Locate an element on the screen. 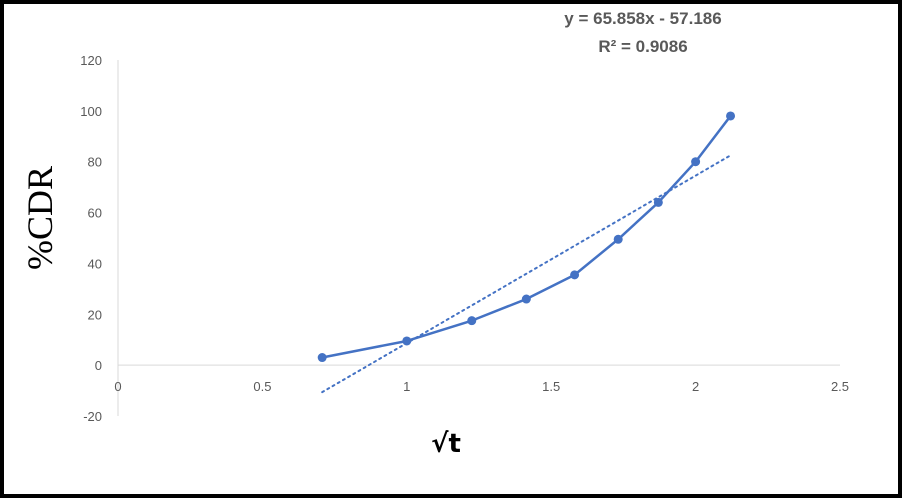 The image size is (902, 498). y-tick-label: 0 is located at coordinates (98, 365).